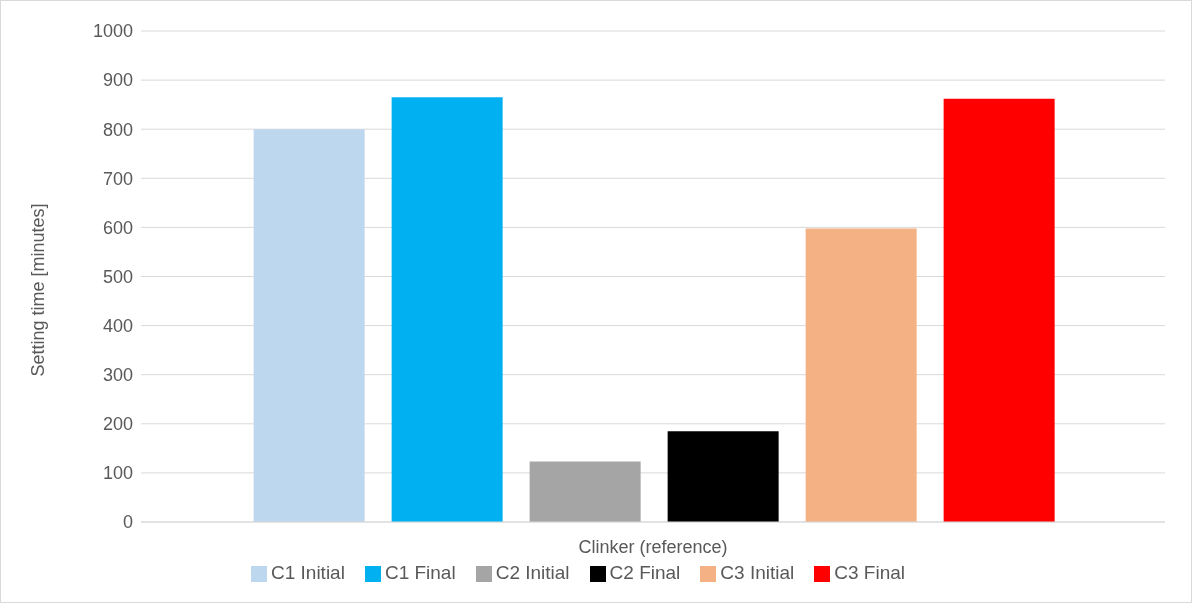 The width and height of the screenshot is (1192, 603). I want to click on y-tick-label: 100, so click(117, 473).